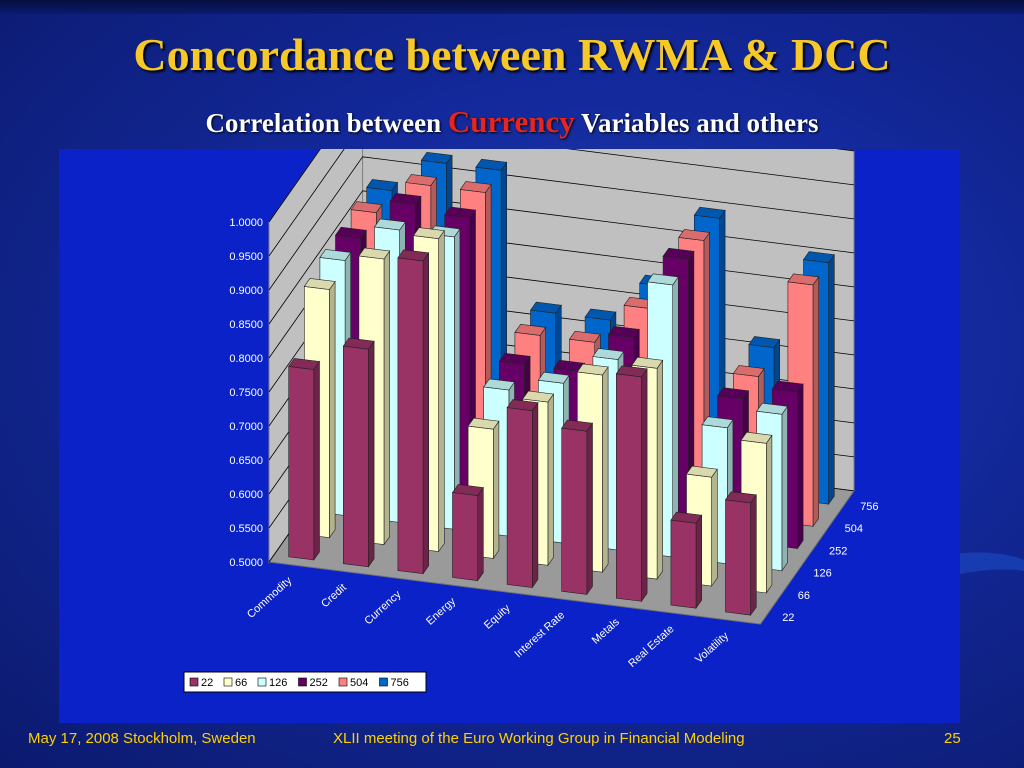 This screenshot has width=1024, height=768. I want to click on category-label: Credit, so click(334, 596).